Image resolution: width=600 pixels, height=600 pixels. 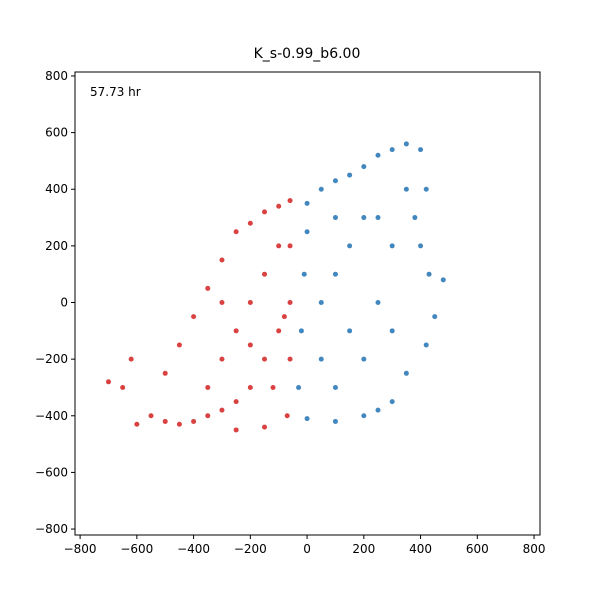 What do you see at coordinates (56, 76) in the screenshot?
I see `y-tick-label: 800` at bounding box center [56, 76].